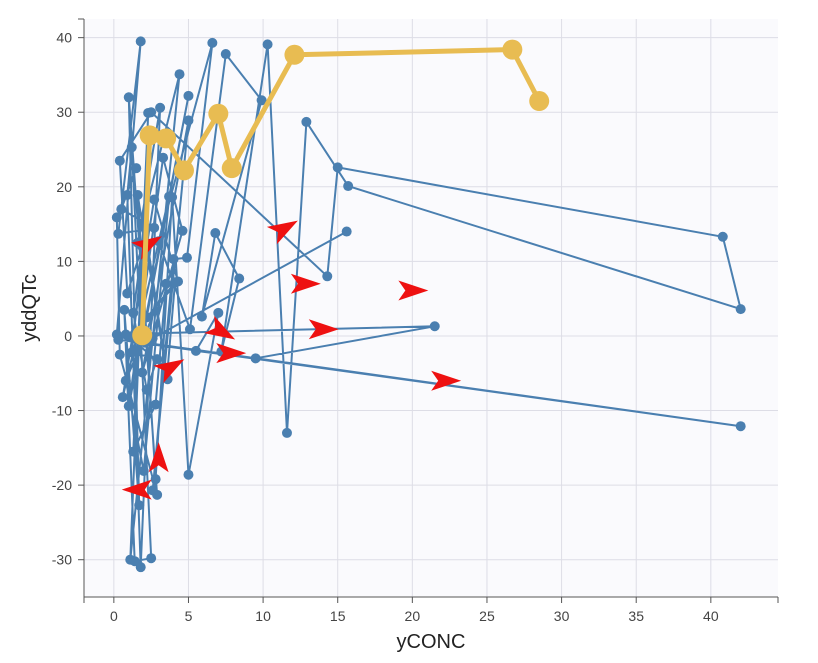 Image resolution: width=818 pixels, height=663 pixels. Describe the element at coordinates (114, 616) in the screenshot. I see `x-tick-label: 0` at that location.